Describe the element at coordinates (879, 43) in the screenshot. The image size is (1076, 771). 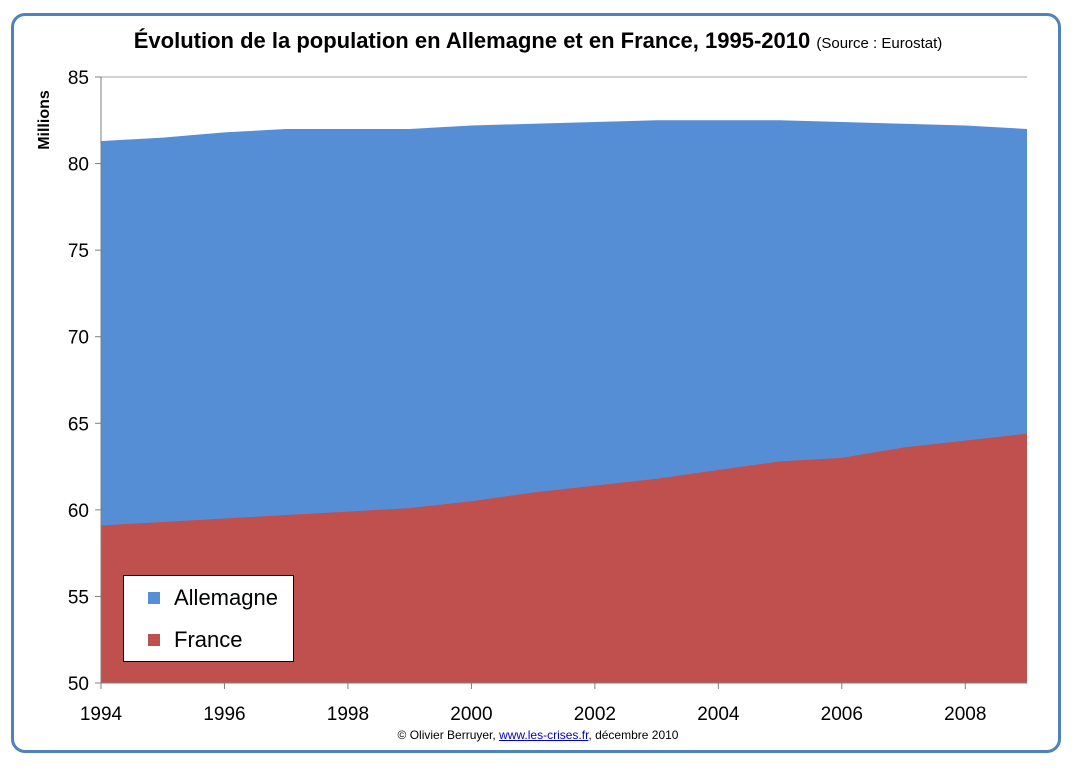
I see `chart-title-source: (Source : Eurostat)` at that location.